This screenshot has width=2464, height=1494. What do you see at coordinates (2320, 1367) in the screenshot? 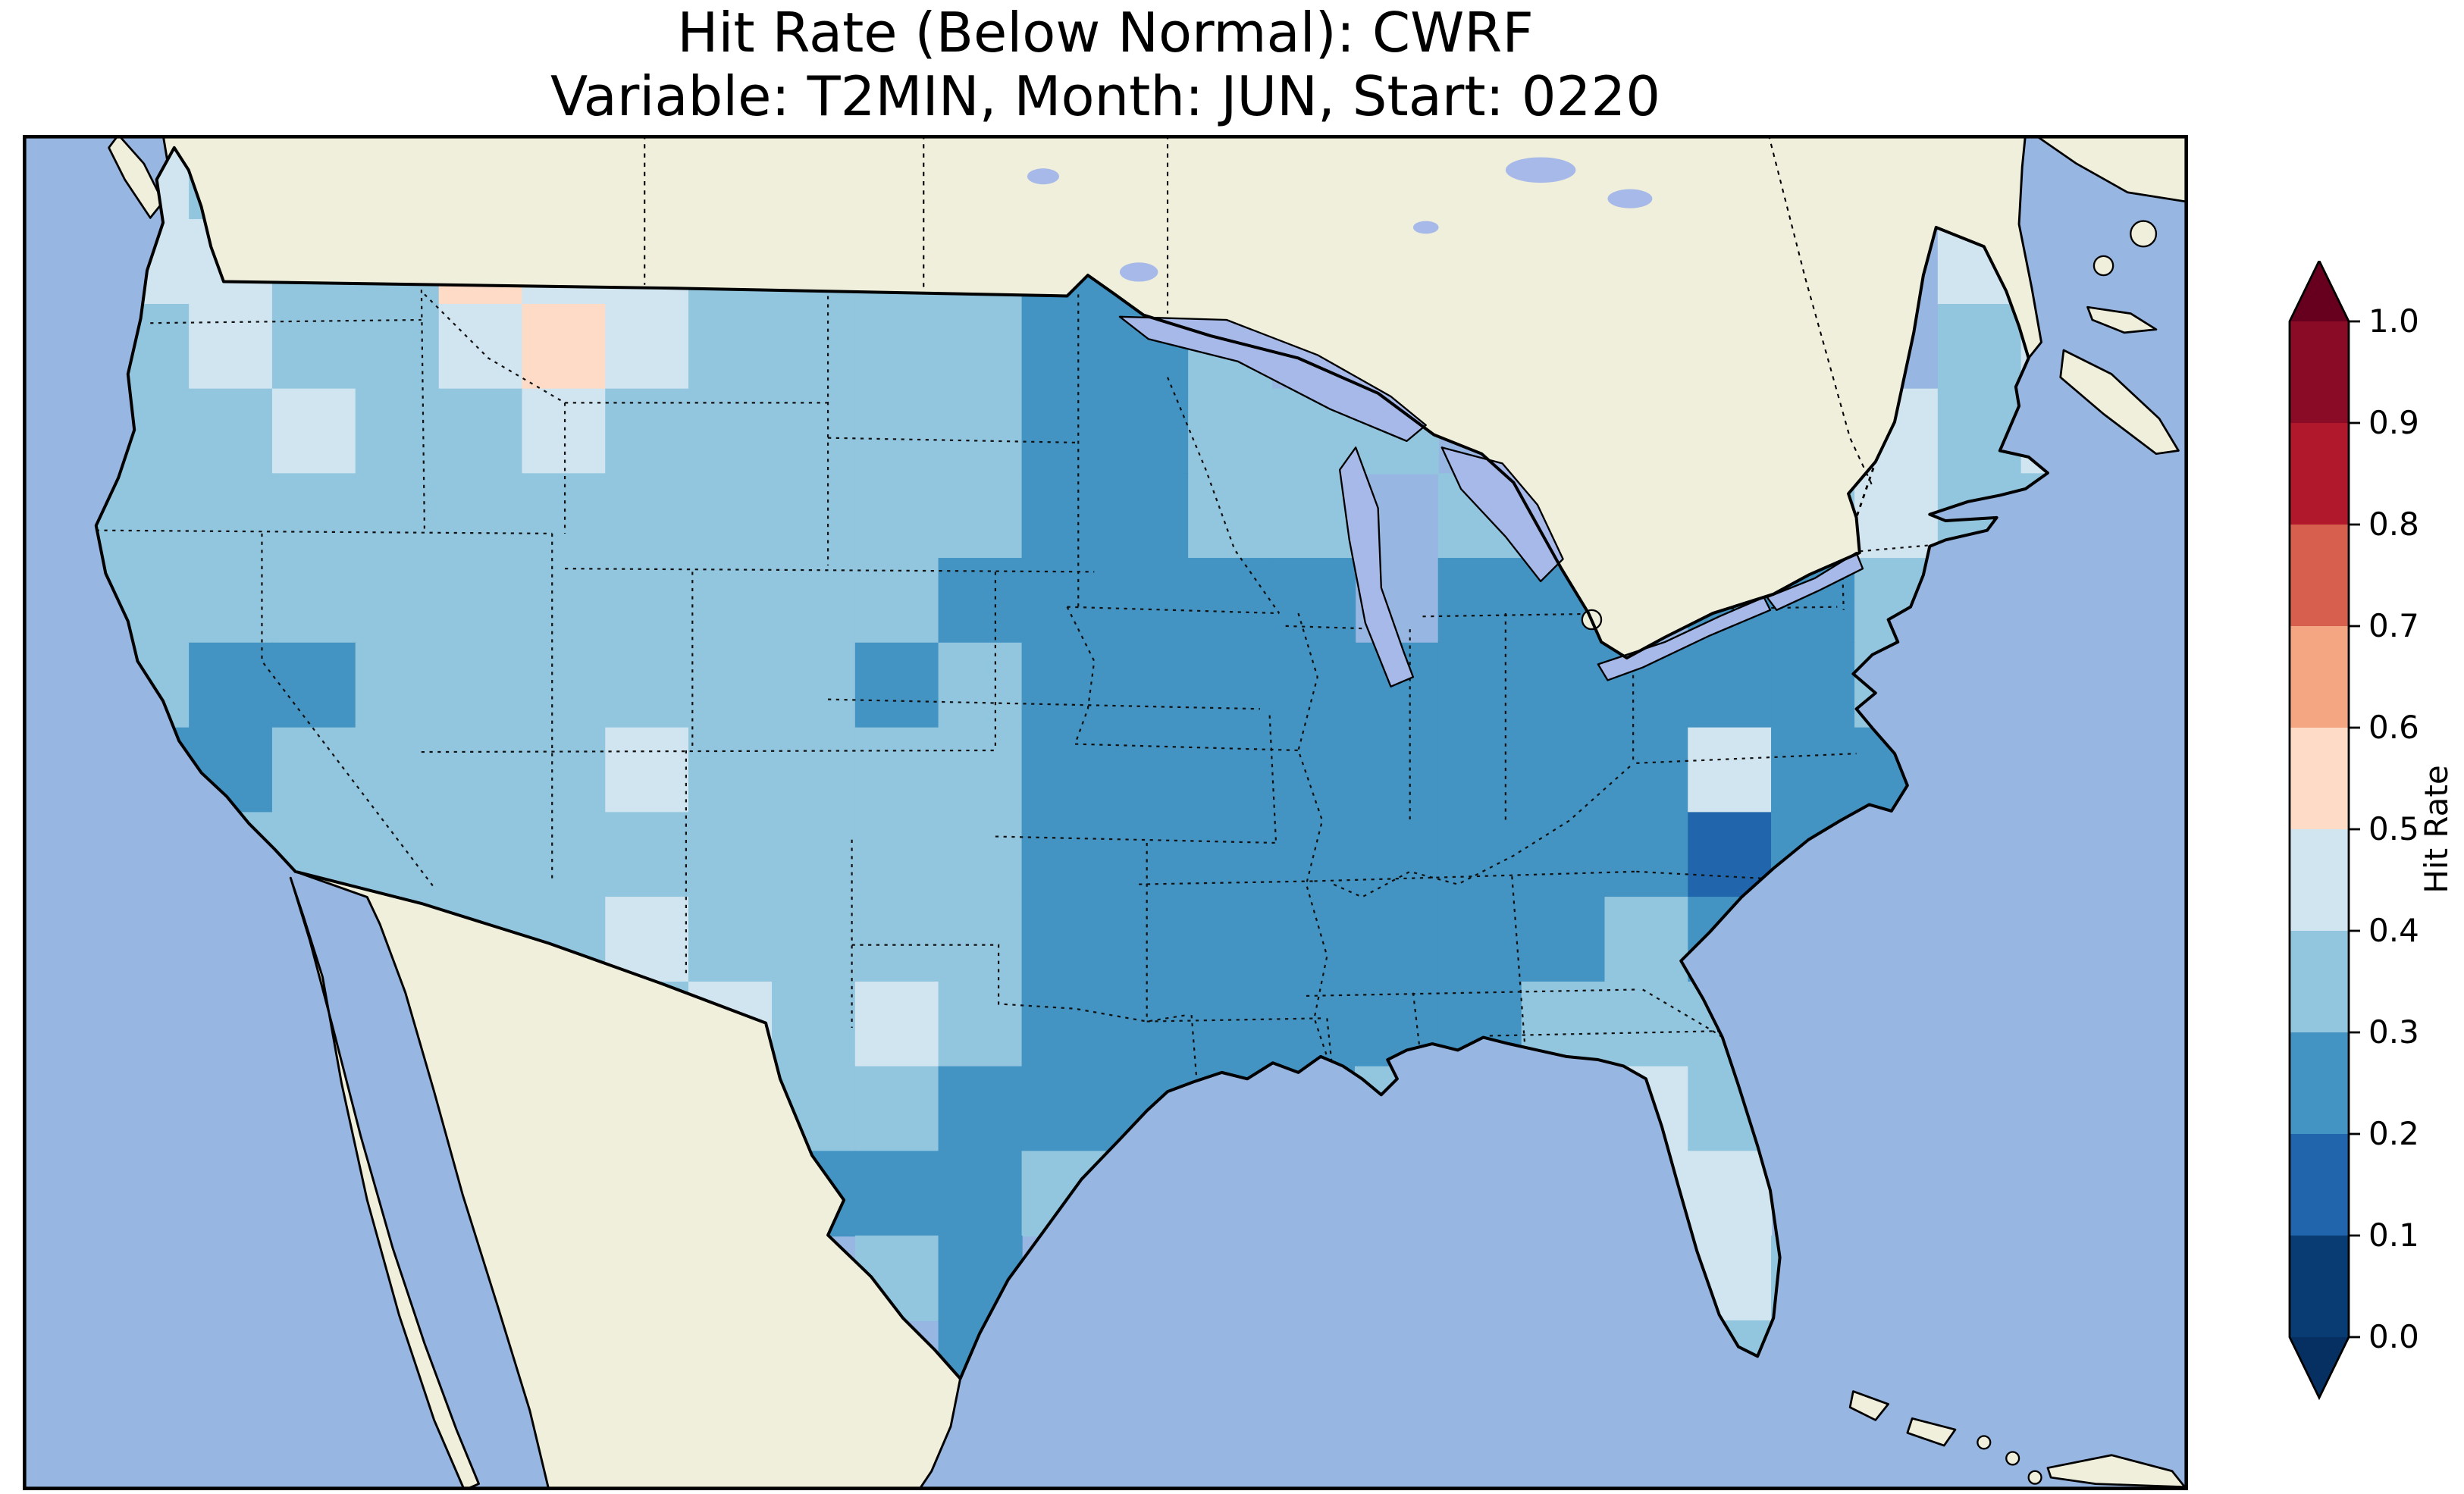
I see `colorbar-under-arrow` at bounding box center [2320, 1367].